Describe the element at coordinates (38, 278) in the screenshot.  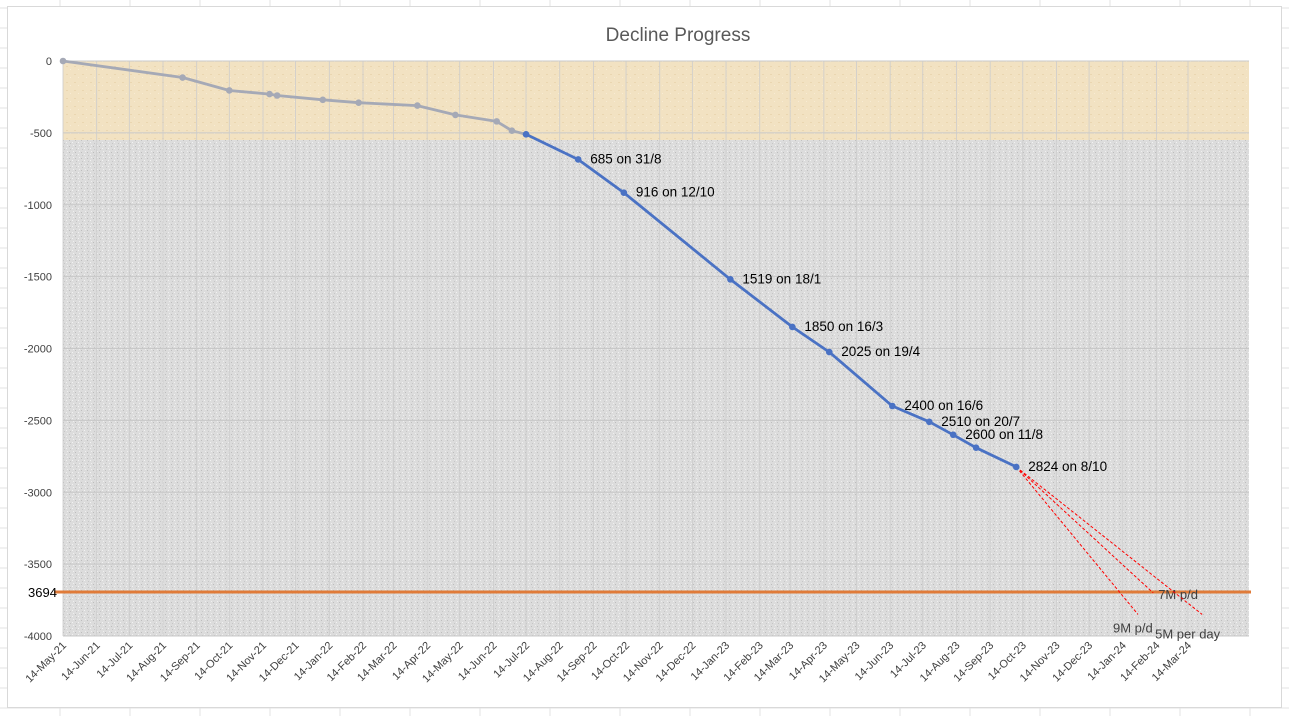
I see `y-tick-label: -1500` at that location.